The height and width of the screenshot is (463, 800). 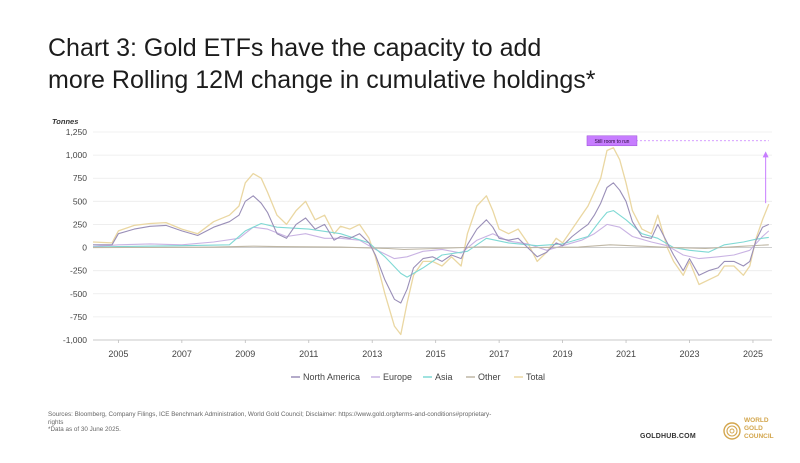 I want to click on logo-mark-icon, so click(x=732, y=431).